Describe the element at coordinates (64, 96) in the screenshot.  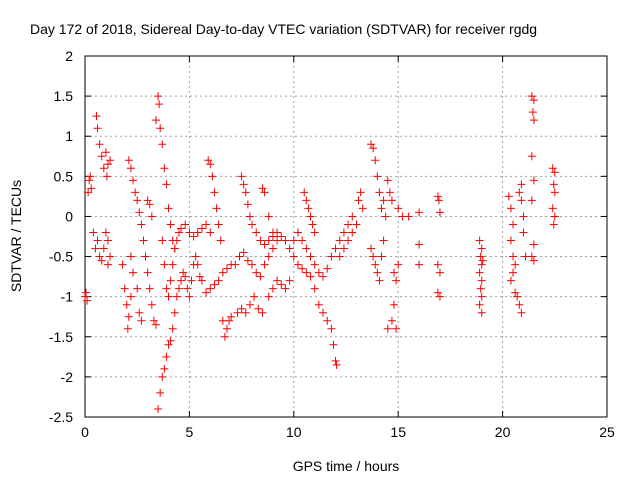
I see `y-tick-label: 1.5` at that location.